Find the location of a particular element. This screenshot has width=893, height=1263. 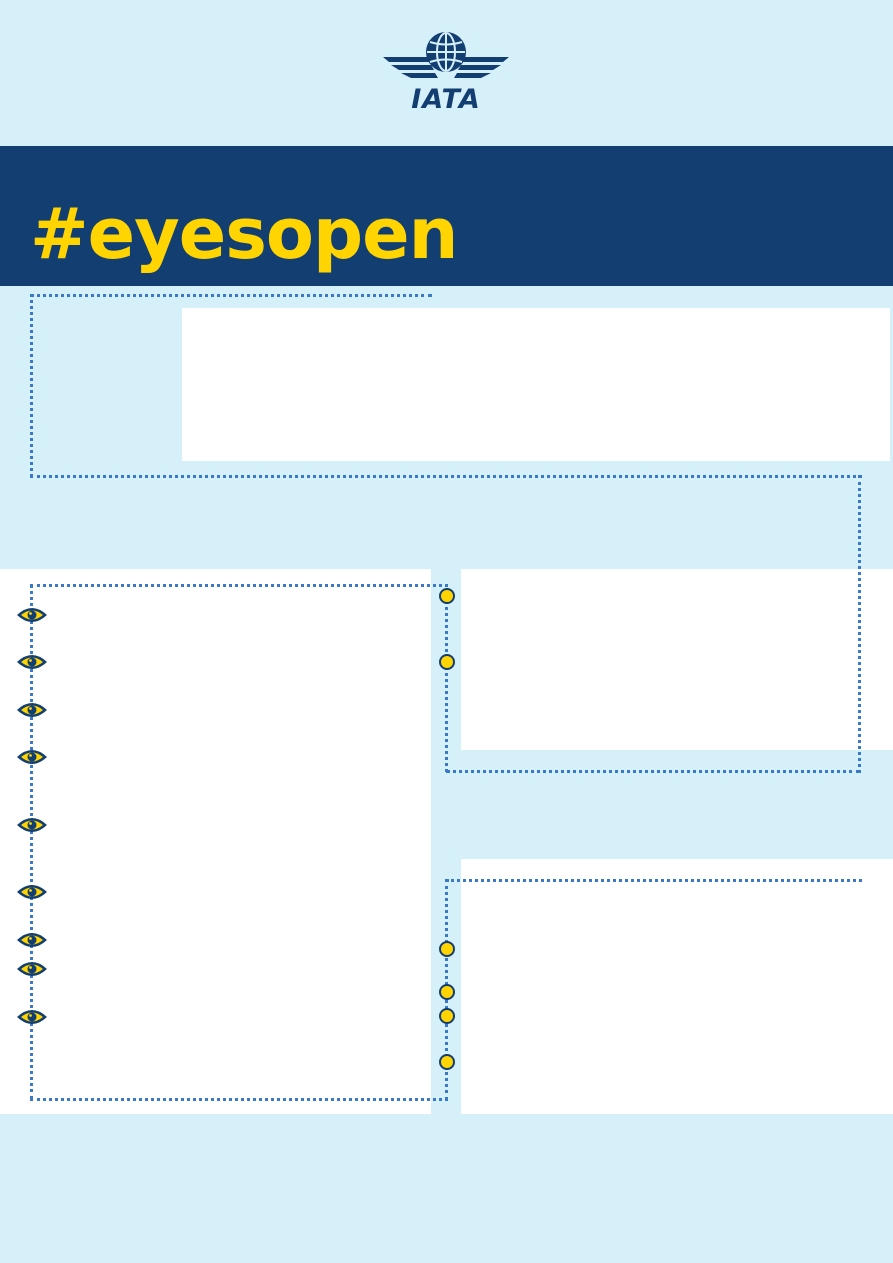

intro-panel is located at coordinates (536, 384).